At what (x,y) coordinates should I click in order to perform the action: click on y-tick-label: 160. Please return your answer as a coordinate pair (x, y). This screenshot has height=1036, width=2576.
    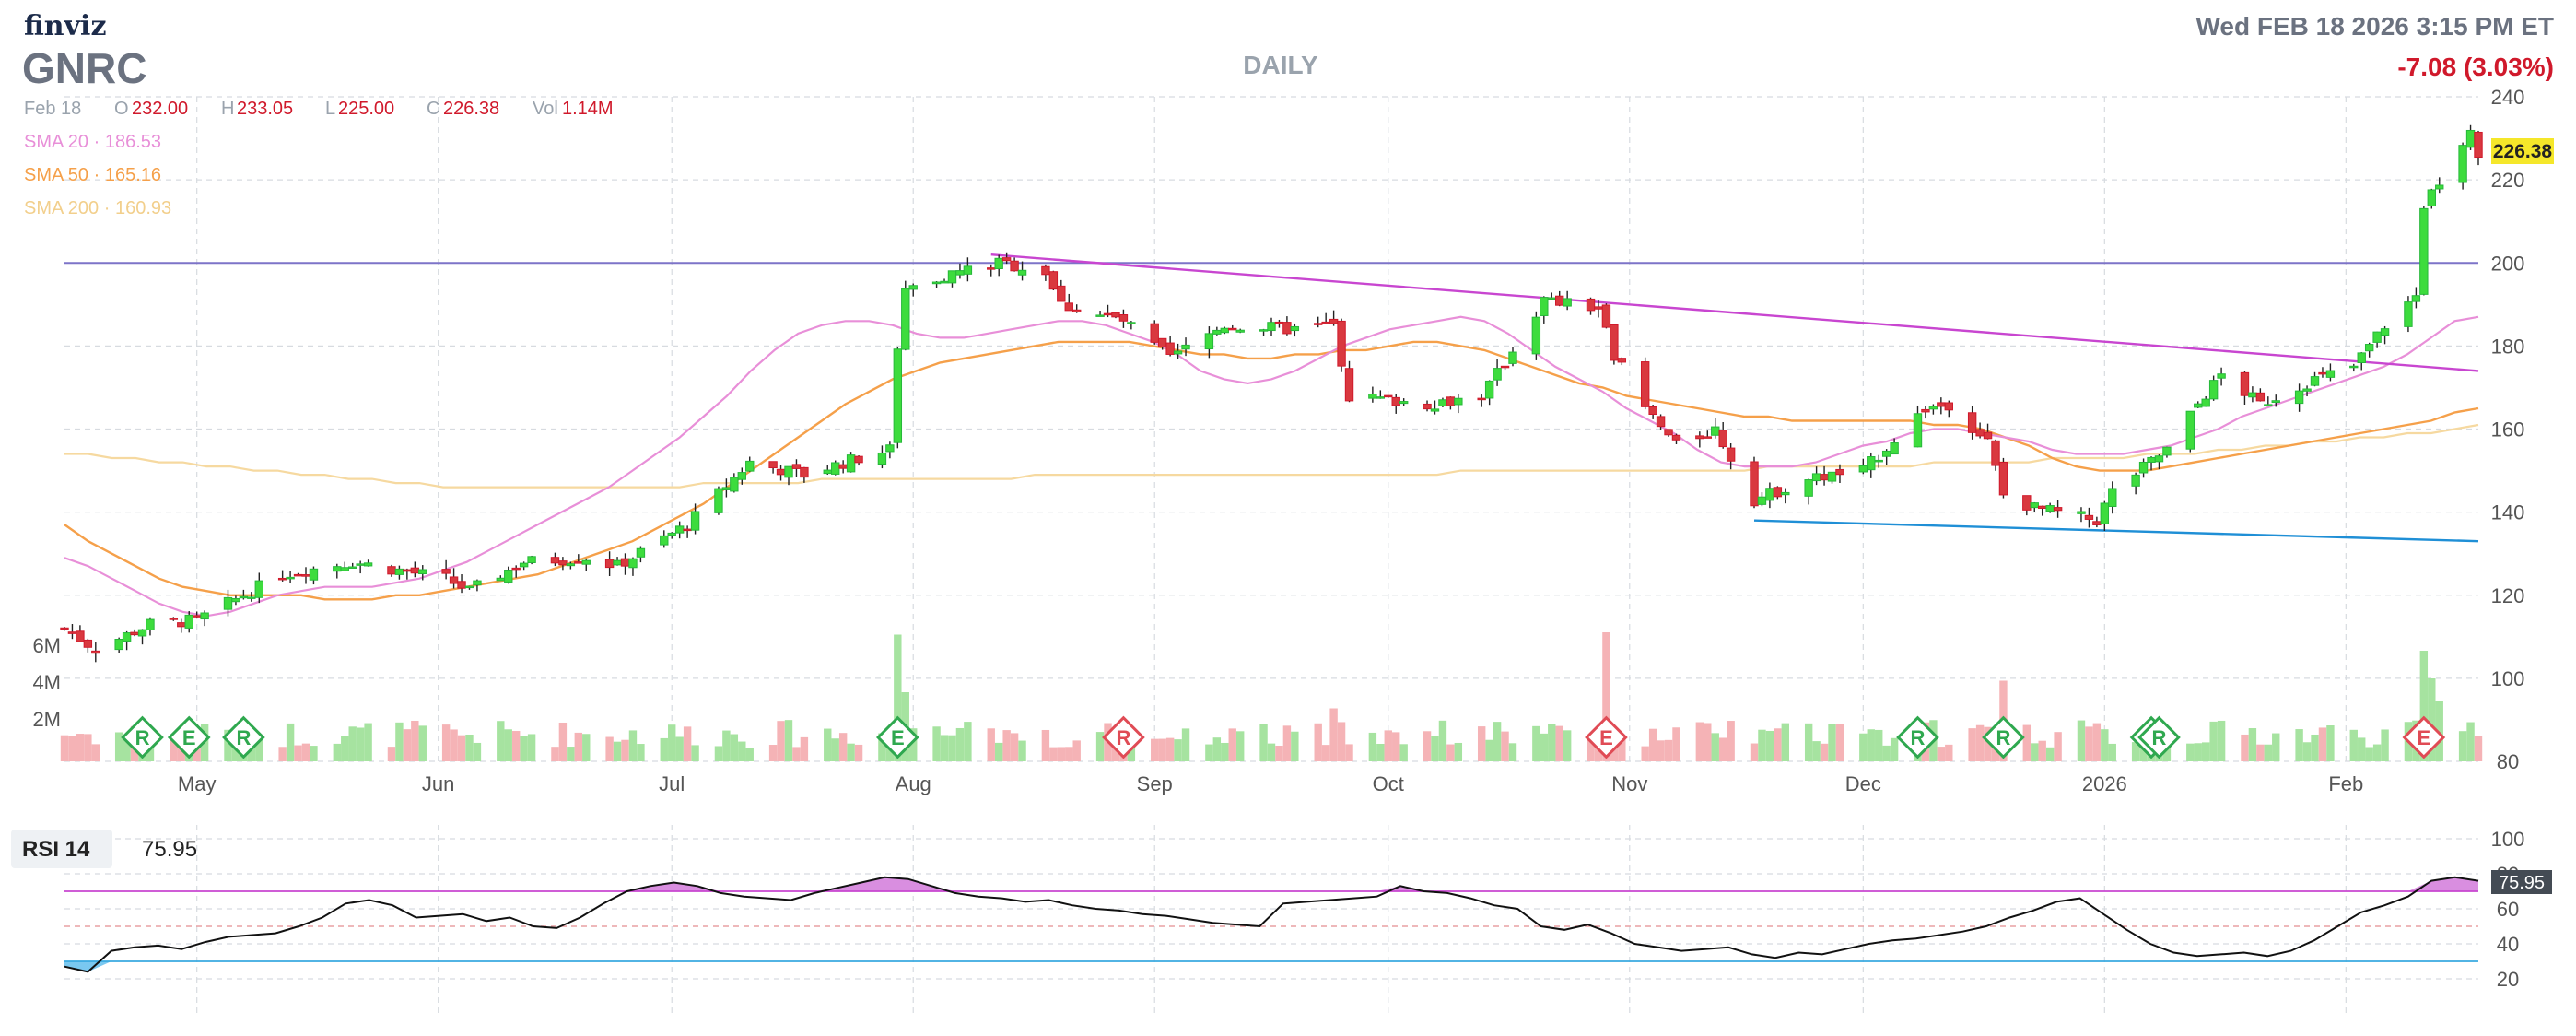
    Looking at the image, I should click on (2508, 430).